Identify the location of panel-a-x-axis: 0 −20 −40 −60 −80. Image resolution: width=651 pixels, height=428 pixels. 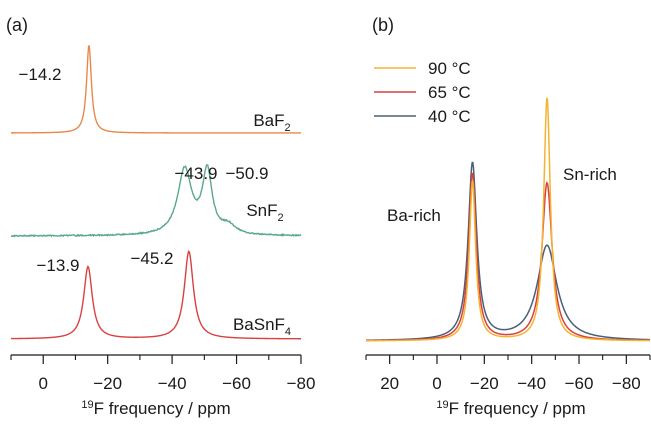
(163, 373).